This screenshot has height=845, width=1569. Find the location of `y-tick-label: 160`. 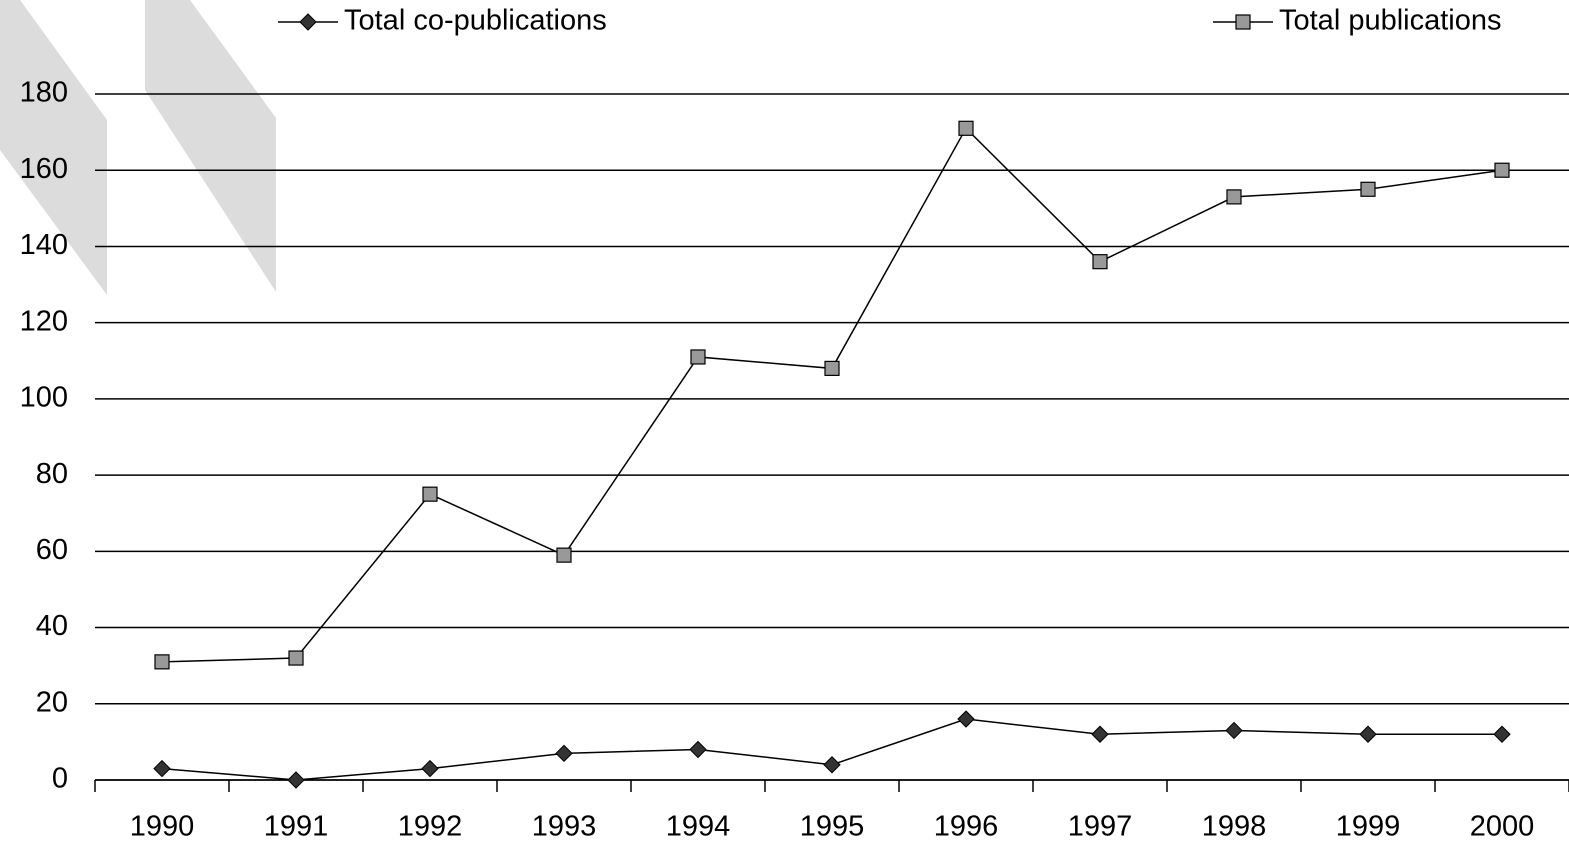

y-tick-label: 160 is located at coordinates (44, 169).